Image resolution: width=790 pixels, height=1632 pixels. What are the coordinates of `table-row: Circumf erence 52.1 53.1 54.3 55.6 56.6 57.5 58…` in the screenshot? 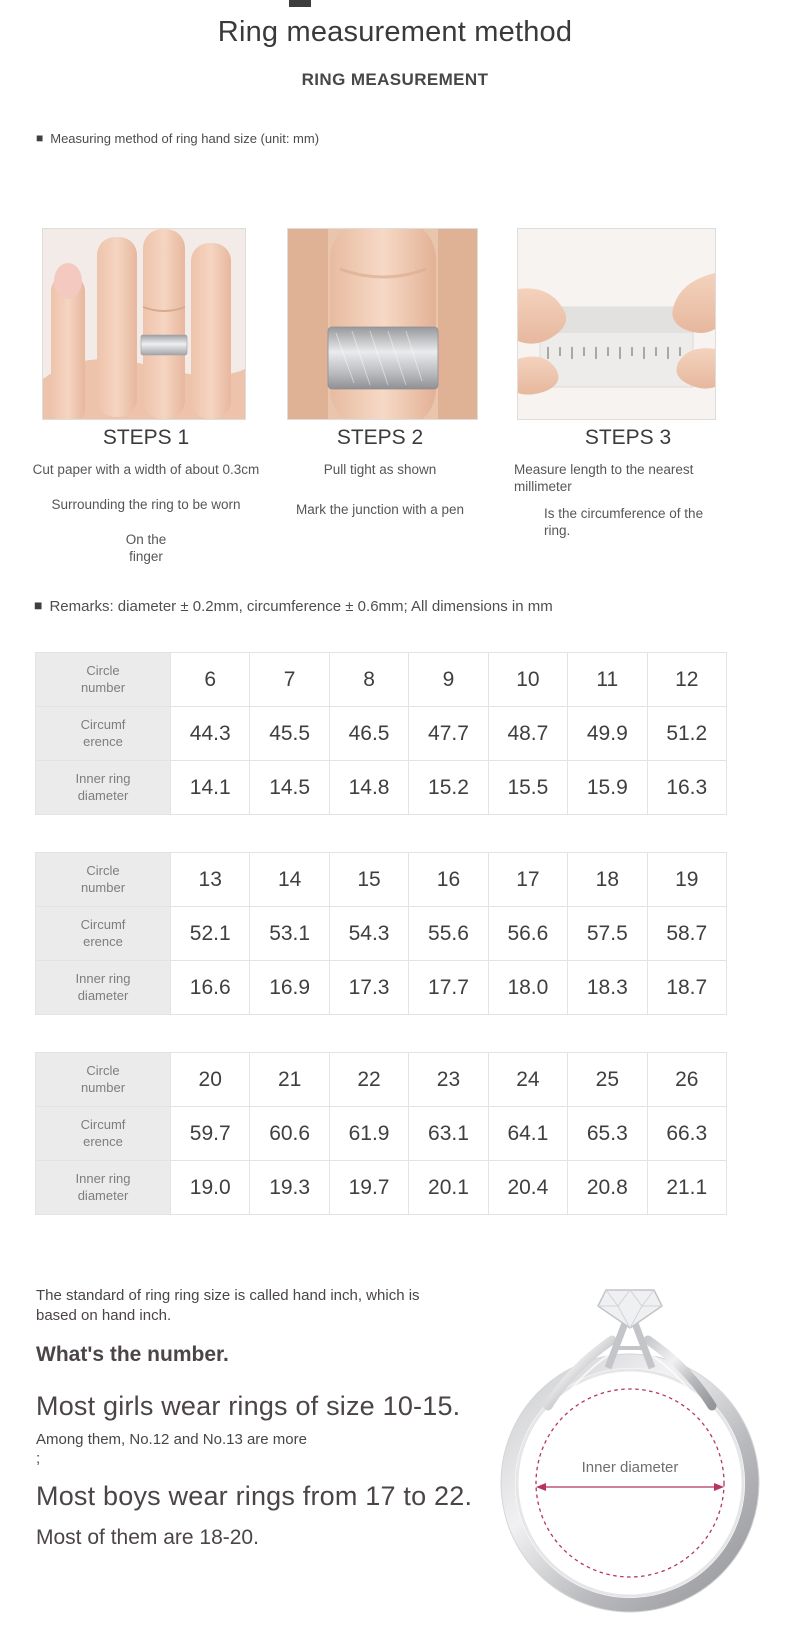 It's located at (381, 933).